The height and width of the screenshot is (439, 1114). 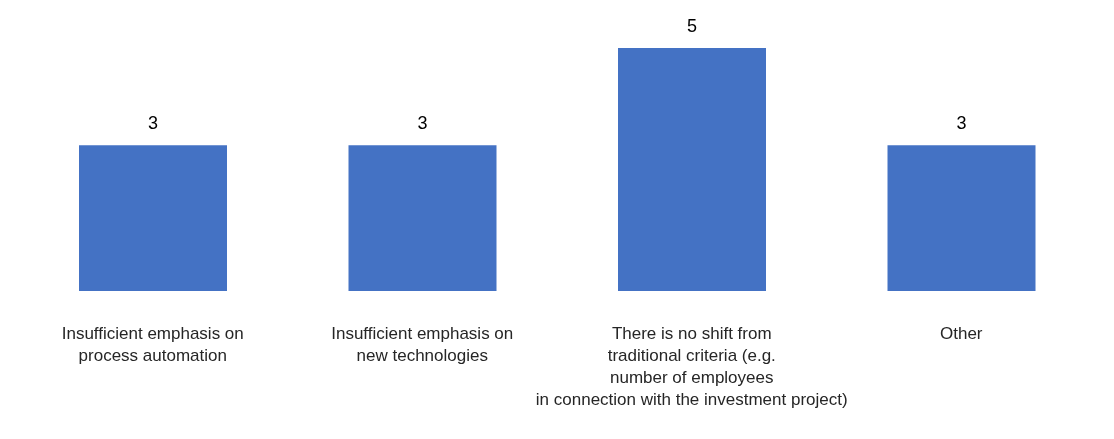 I want to click on x-tick-label: There is no shift from traditional criteria (e.g. number of employees in connection with the investment project), so click(x=691, y=366).